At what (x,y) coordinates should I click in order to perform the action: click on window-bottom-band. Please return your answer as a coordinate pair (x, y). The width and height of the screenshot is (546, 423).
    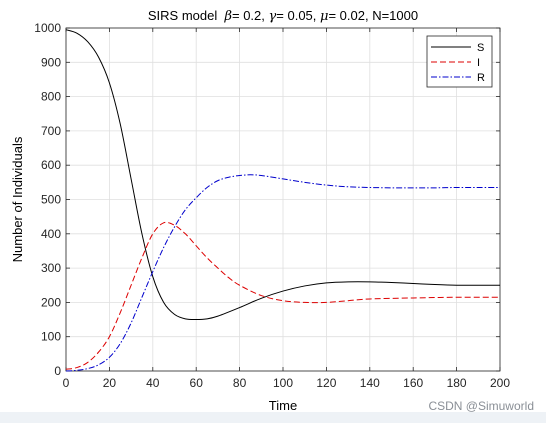
    Looking at the image, I should click on (273, 417).